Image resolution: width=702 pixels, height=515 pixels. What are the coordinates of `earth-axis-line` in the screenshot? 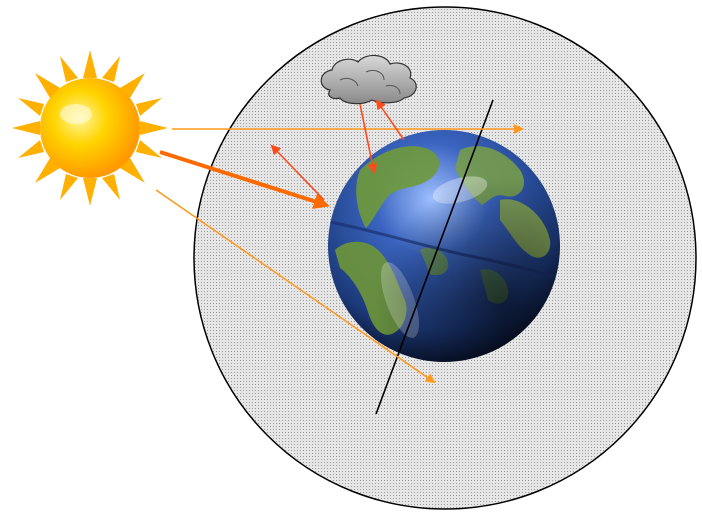 It's located at (434, 257).